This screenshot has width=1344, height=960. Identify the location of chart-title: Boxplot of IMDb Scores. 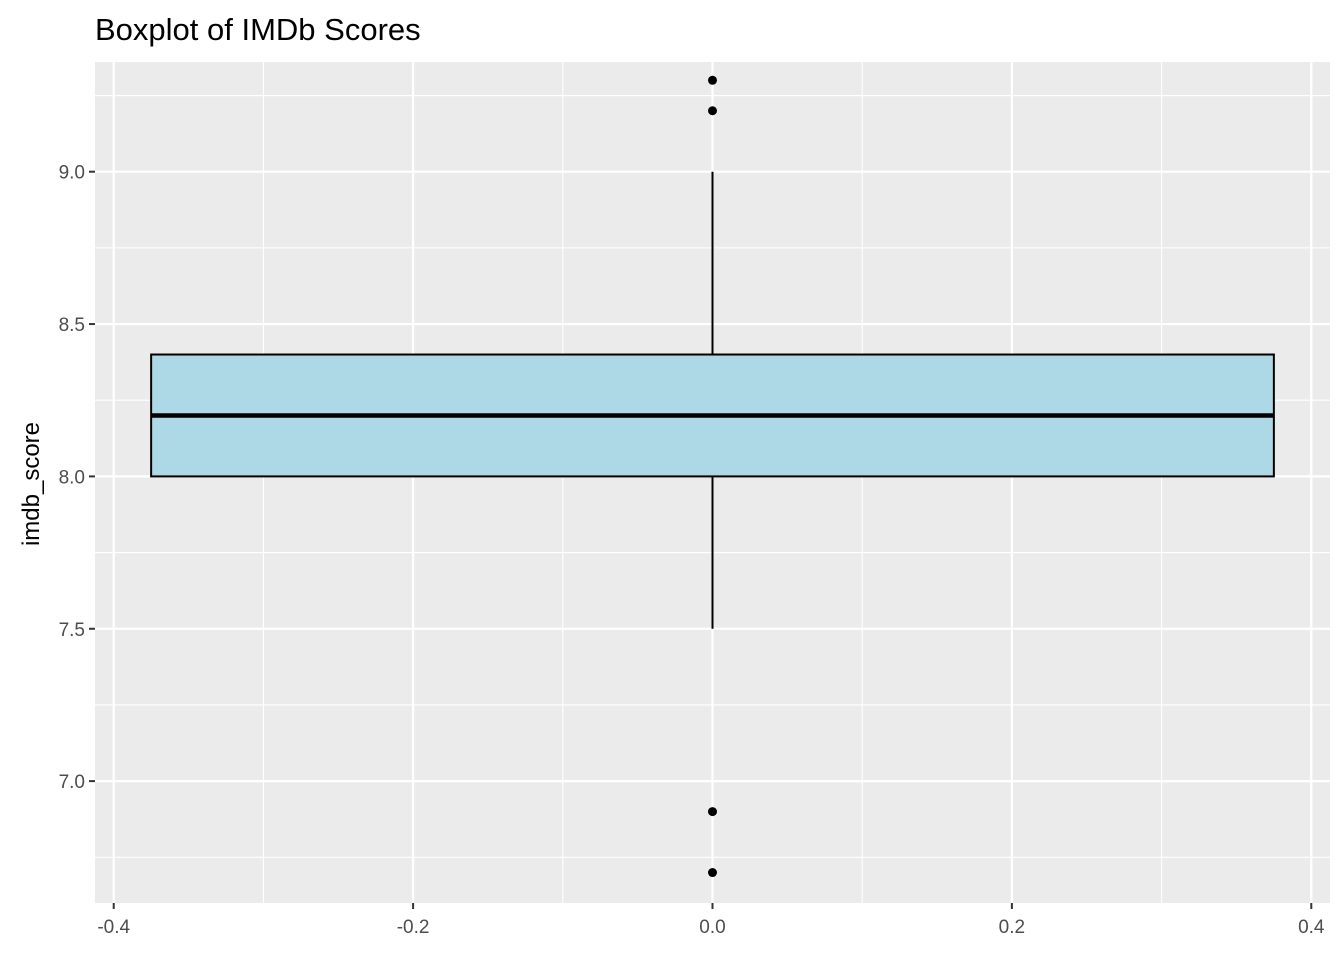
(258, 29).